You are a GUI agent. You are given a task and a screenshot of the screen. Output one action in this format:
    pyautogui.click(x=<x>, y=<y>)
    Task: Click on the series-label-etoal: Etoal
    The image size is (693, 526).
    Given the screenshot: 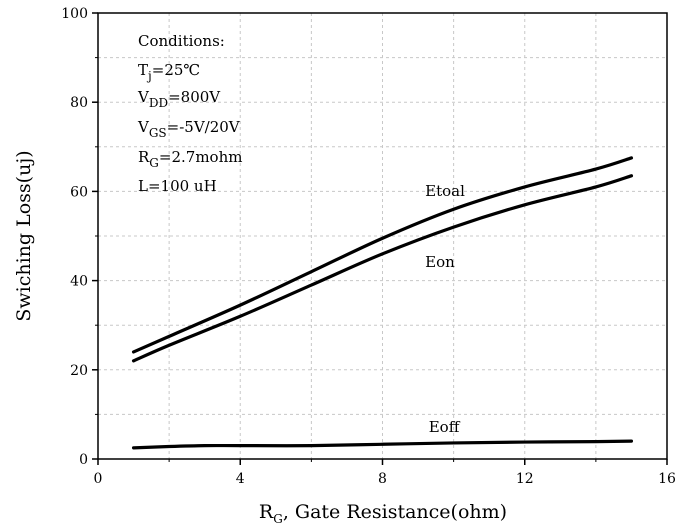 What is the action you would take?
    pyautogui.click(x=445, y=191)
    